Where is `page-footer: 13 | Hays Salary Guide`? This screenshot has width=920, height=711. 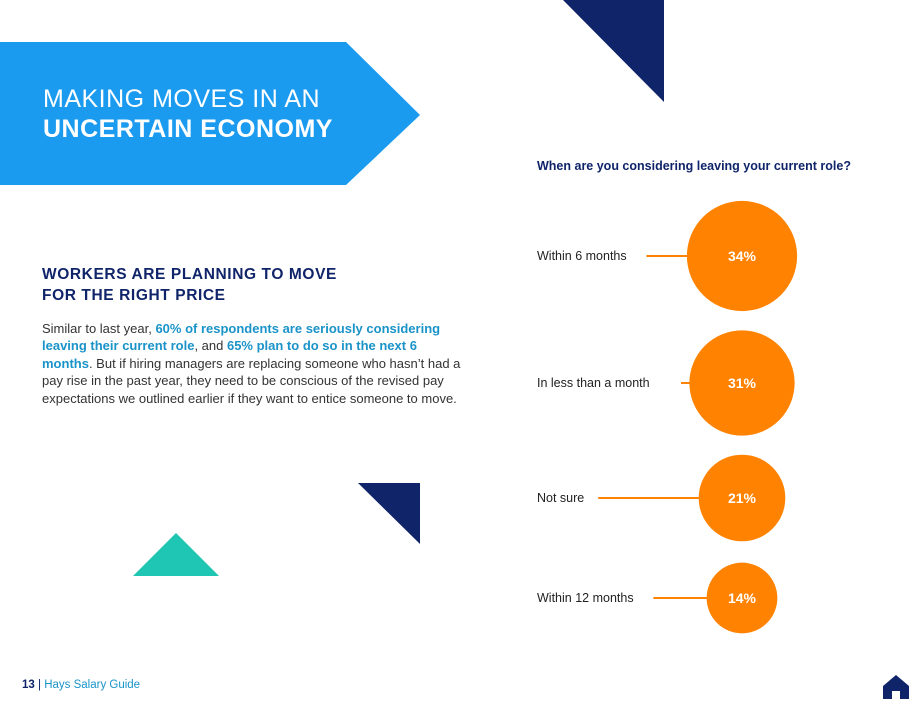
page-footer: 13 | Hays Salary Guide is located at coordinates (81, 685).